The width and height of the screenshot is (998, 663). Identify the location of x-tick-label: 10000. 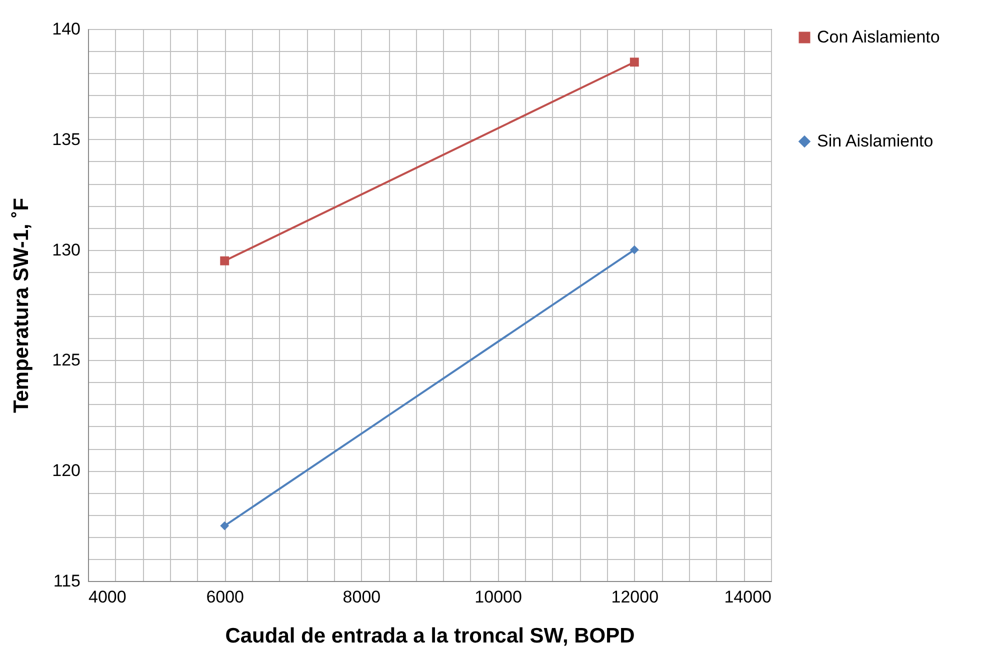
(498, 597).